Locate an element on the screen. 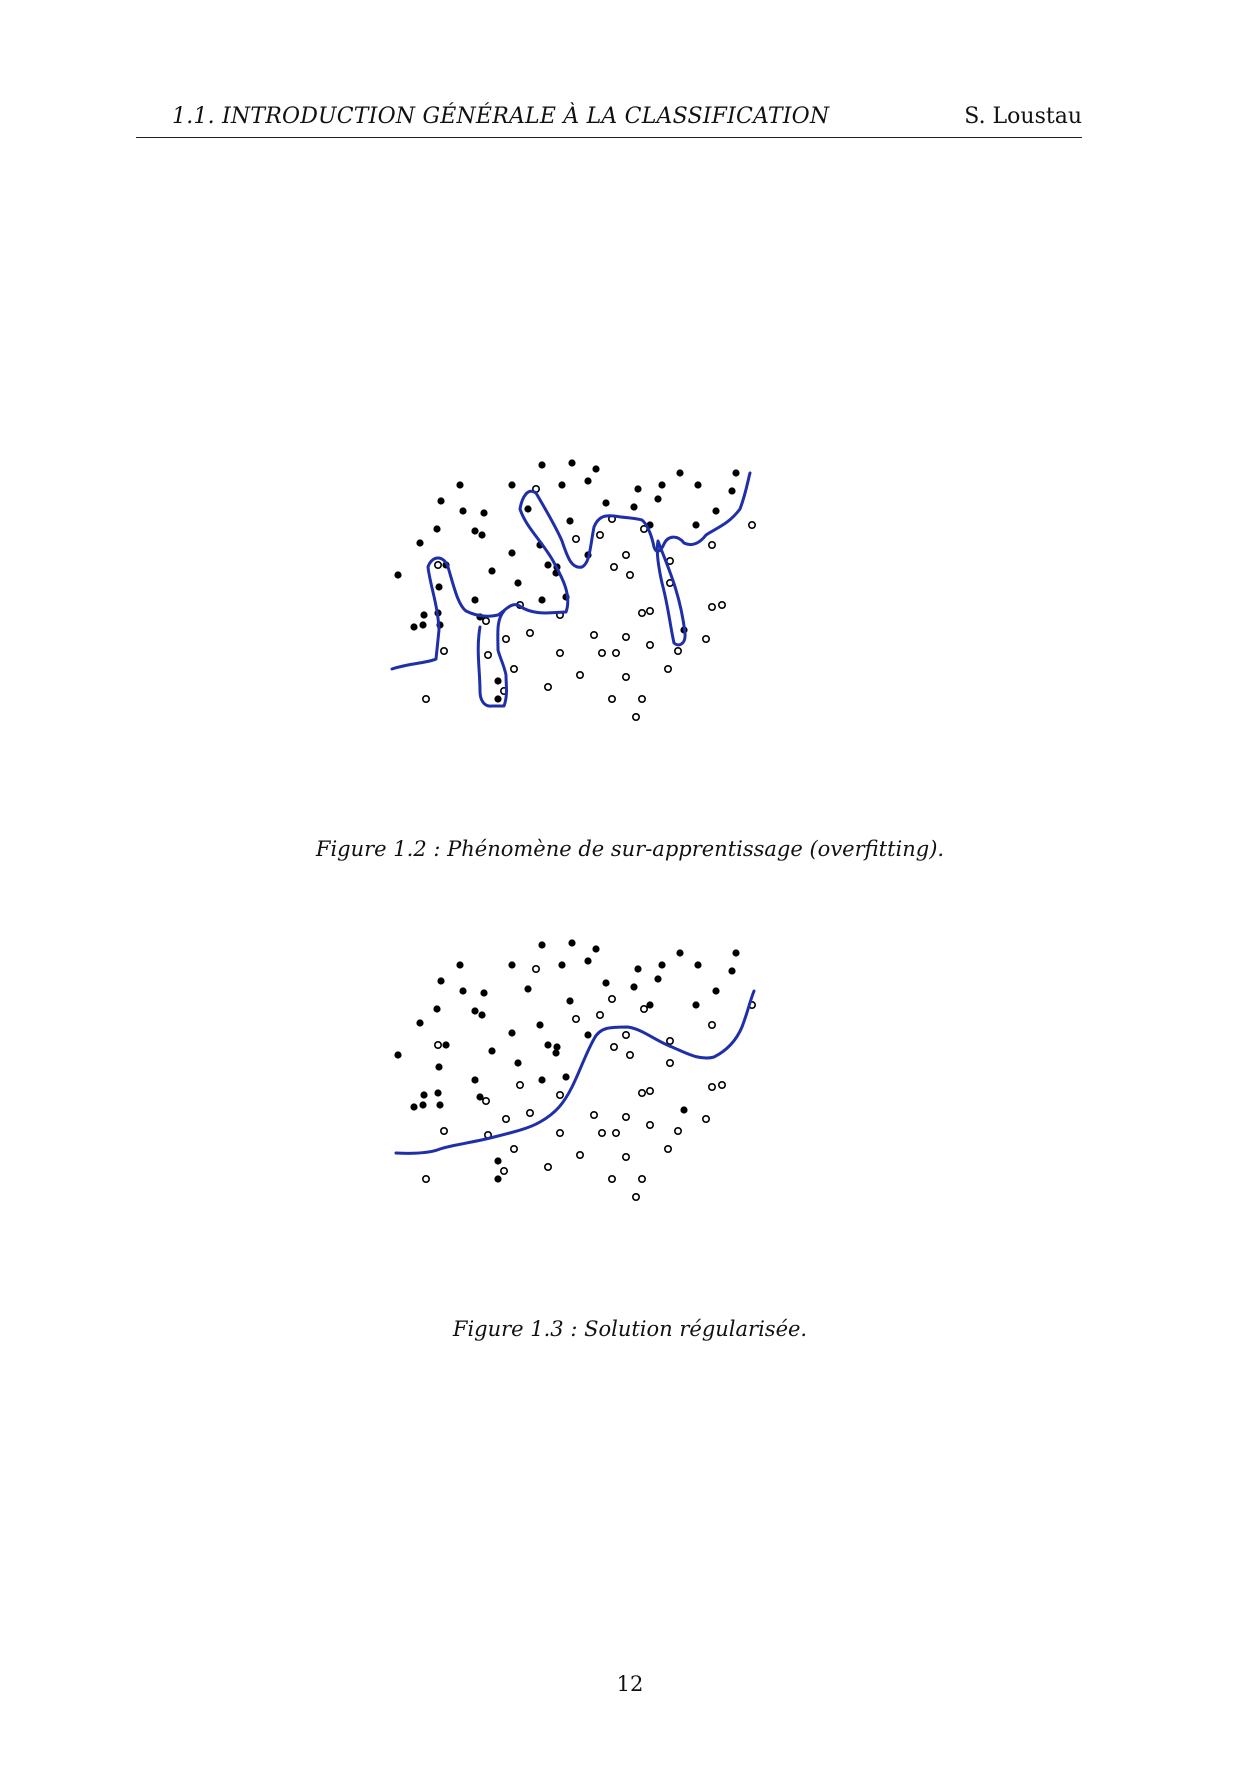 This screenshot has height=1770, width=1260. page-number: 12 is located at coordinates (630, 1684).